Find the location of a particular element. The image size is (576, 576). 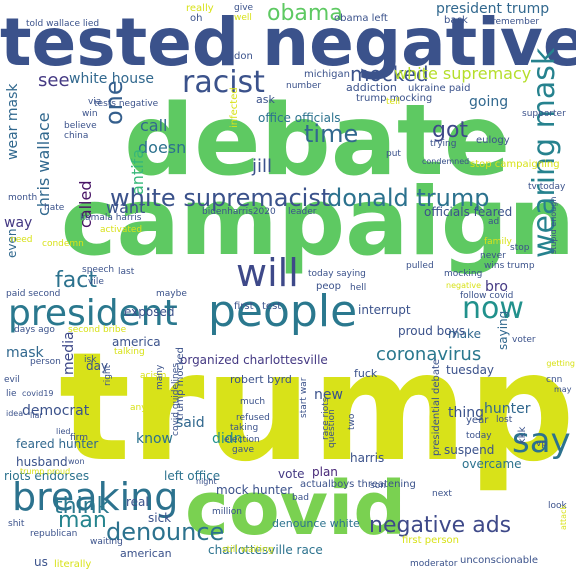

word: republican is located at coordinates (54, 534).